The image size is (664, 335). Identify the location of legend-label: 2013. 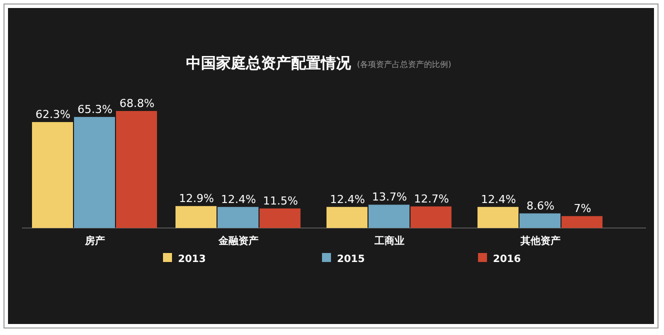
(192, 259).